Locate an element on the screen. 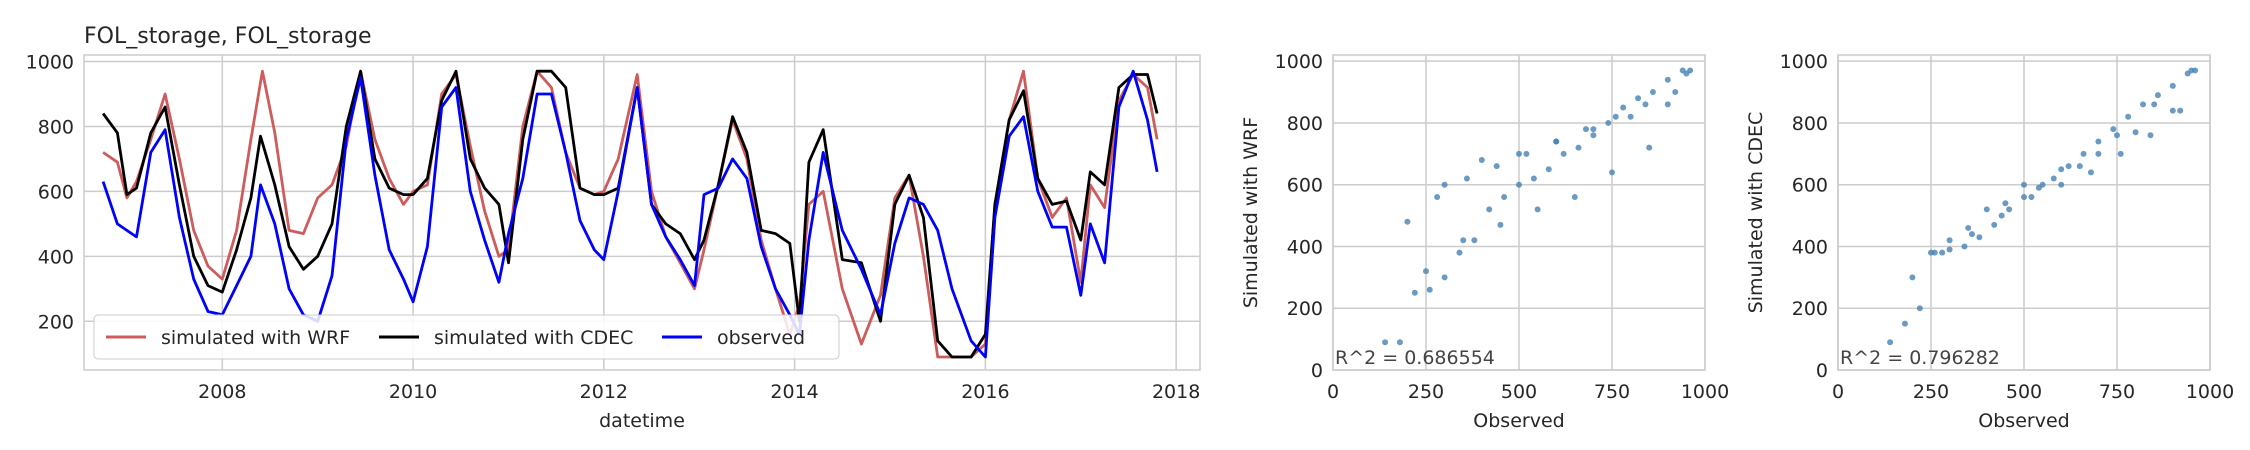  x-tick-label: 2014 is located at coordinates (794, 392).